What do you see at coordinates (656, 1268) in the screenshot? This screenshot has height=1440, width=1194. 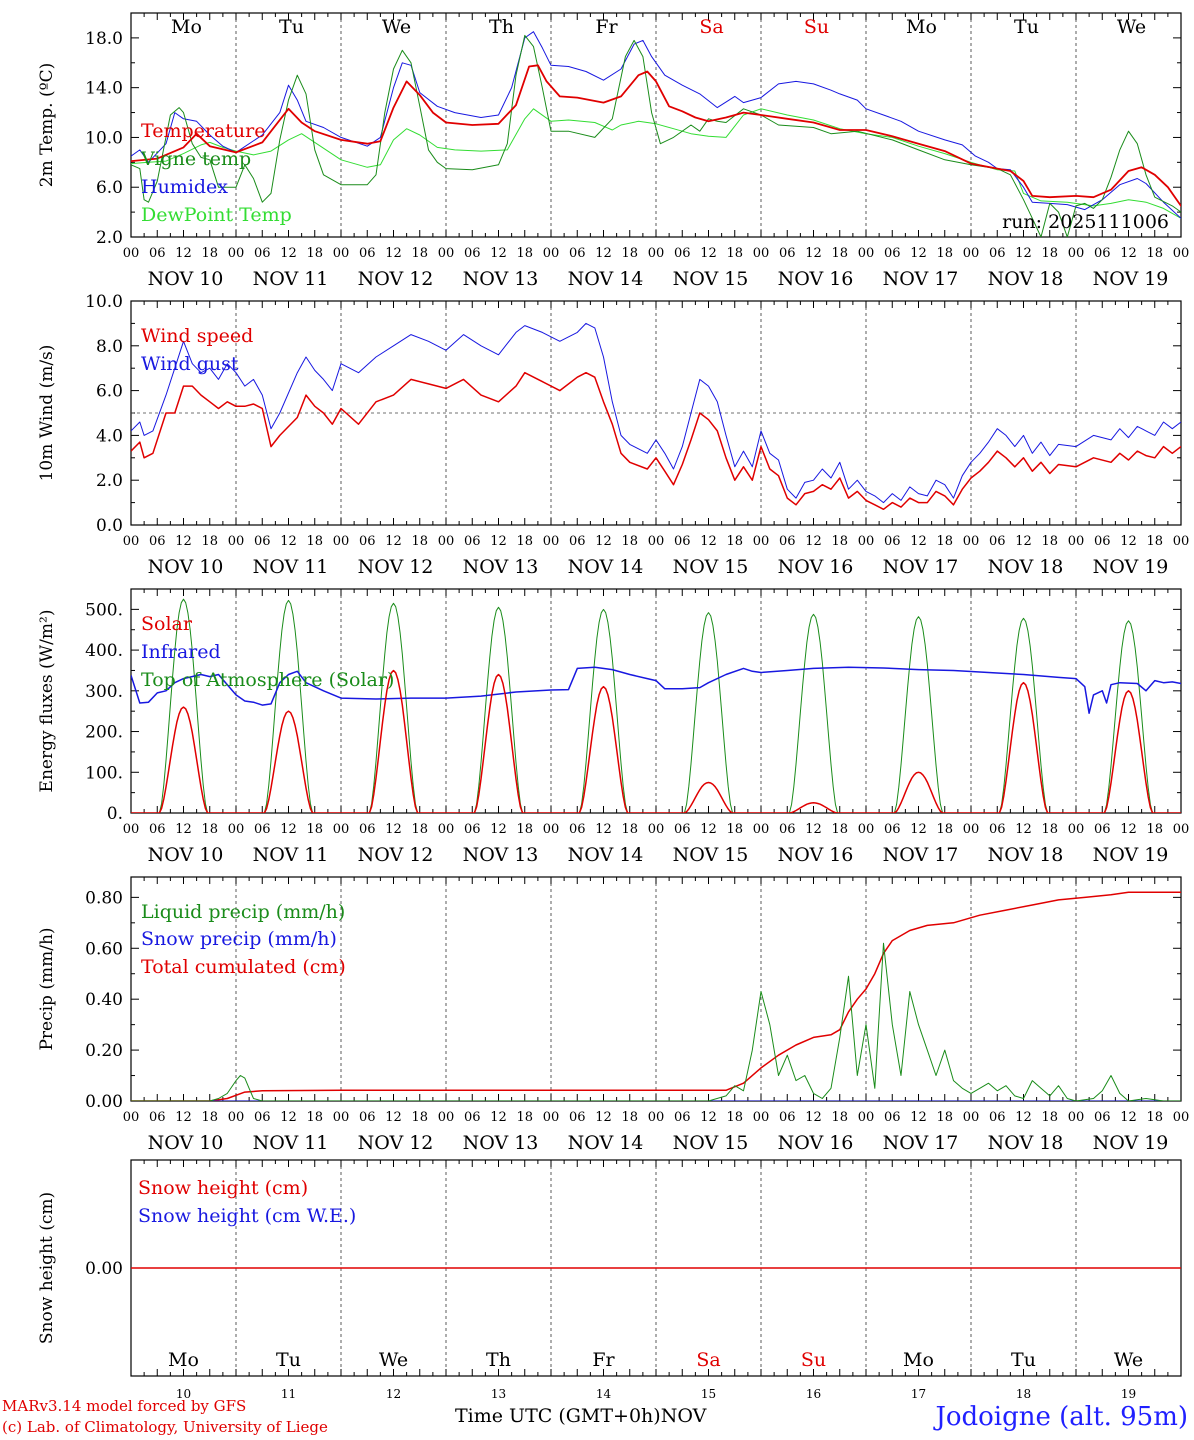 I see `snow-panel` at bounding box center [656, 1268].